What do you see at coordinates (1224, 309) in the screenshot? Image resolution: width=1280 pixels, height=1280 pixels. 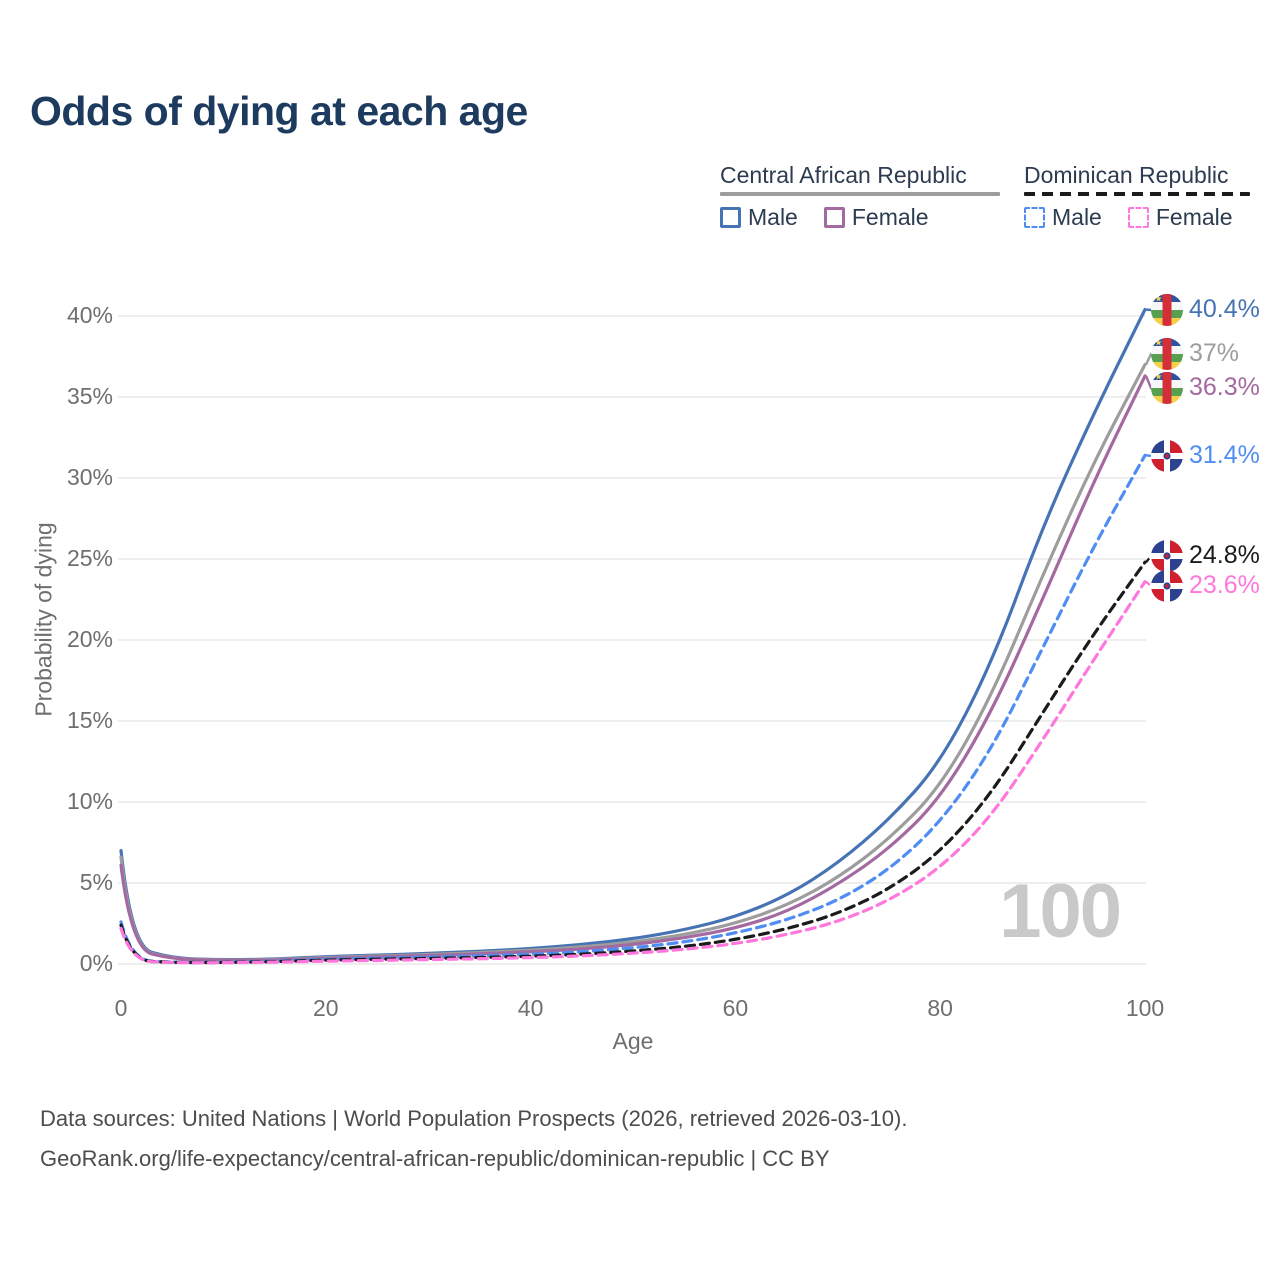 I see `end-label-car-male: 40.4%` at bounding box center [1224, 309].